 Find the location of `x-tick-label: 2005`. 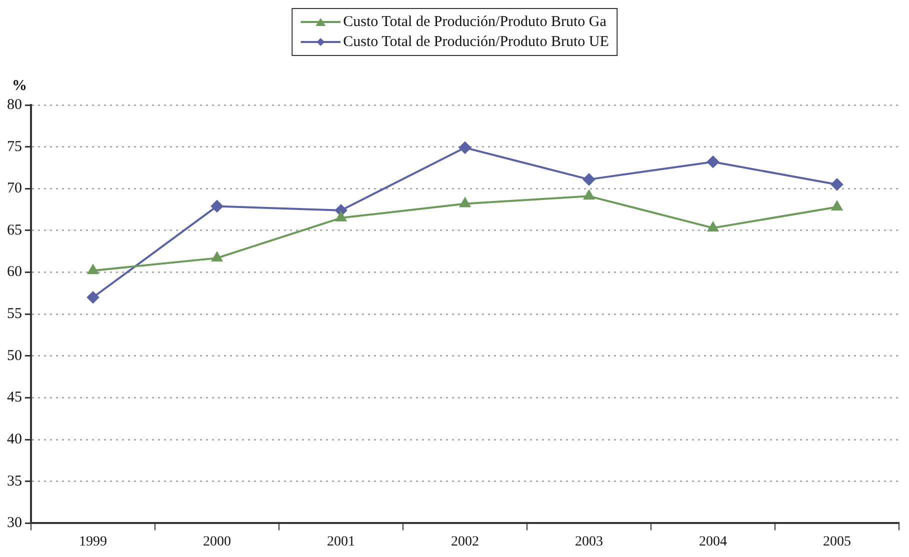

x-tick-label: 2005 is located at coordinates (837, 542).